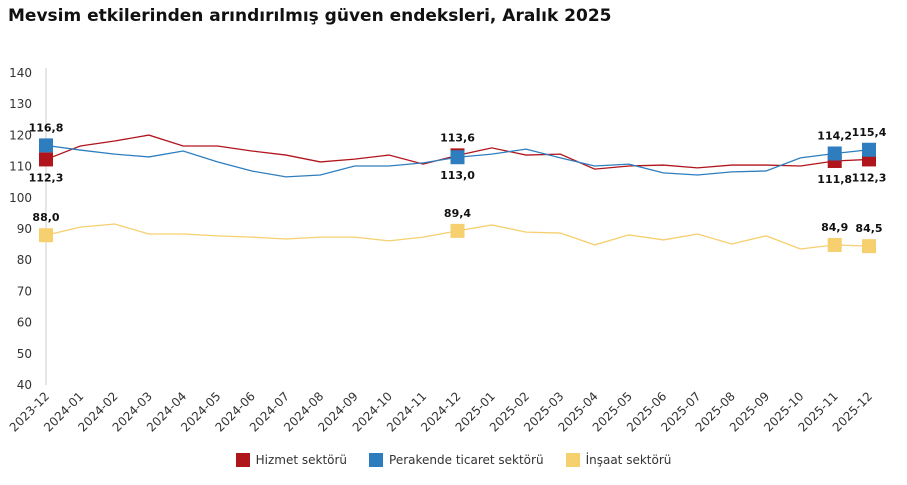 This screenshot has height=485, width=907. I want to click on legend-label: İnşaat sektörü, so click(628, 460).